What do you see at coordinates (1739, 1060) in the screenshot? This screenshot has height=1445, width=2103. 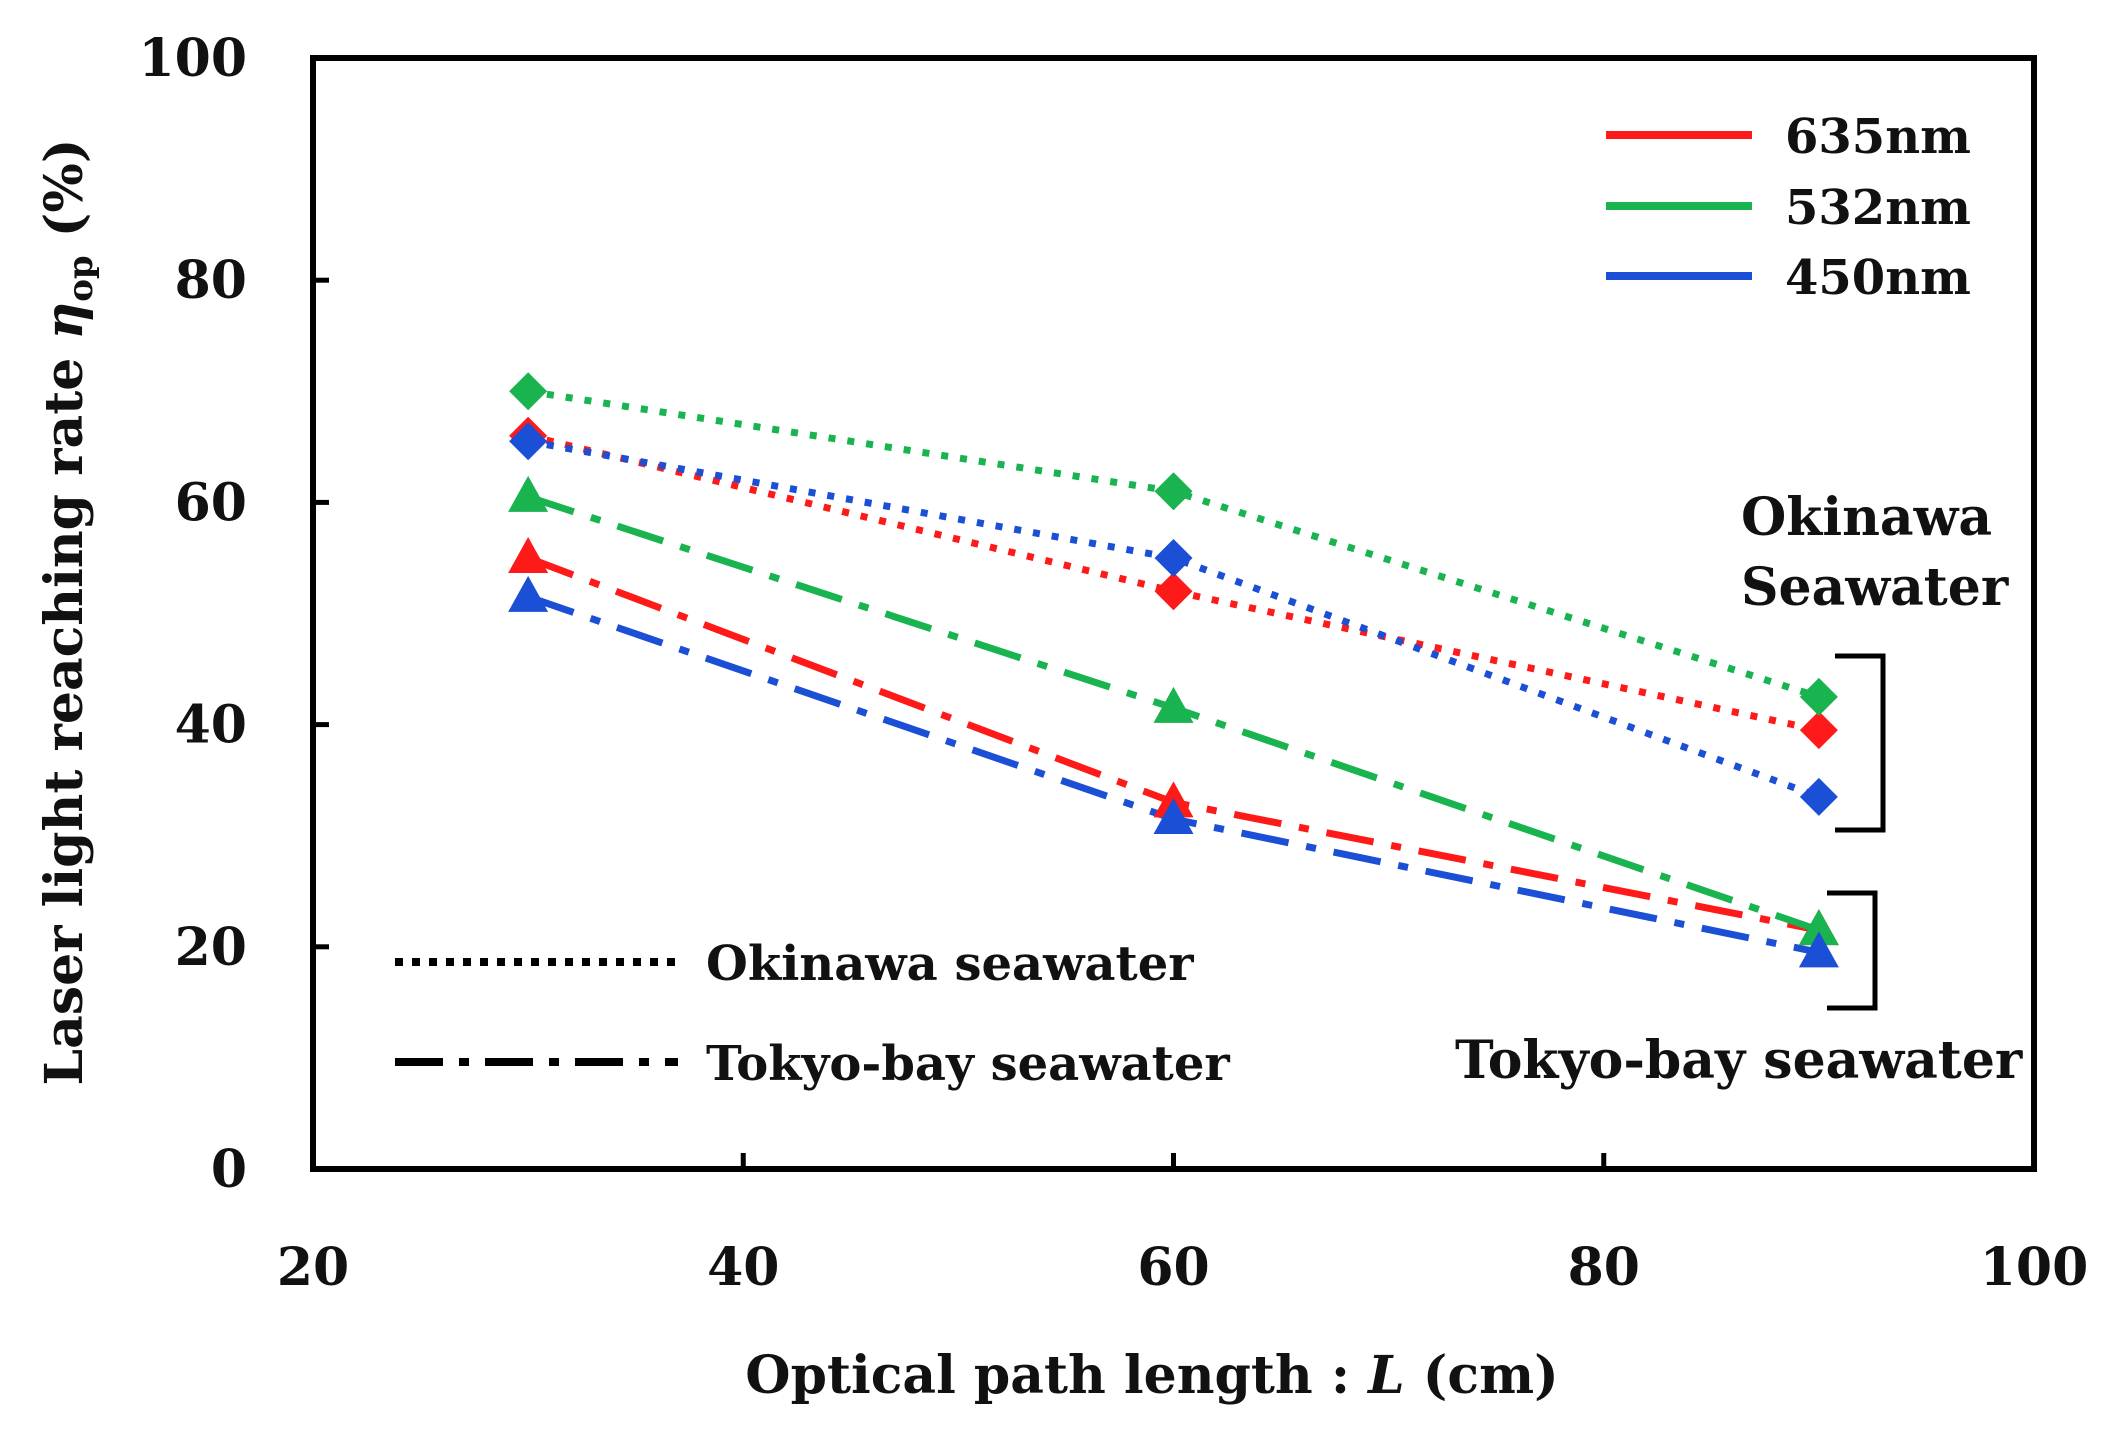 I see `tokyo-annotation: Tokyo-bay seawater` at bounding box center [1739, 1060].